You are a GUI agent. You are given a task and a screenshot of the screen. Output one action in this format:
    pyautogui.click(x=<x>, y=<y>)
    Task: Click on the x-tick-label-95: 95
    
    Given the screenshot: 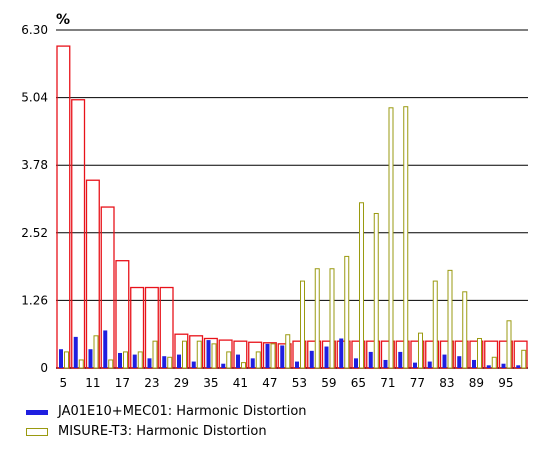 What is the action you would take?
    pyautogui.click(x=505, y=383)
    